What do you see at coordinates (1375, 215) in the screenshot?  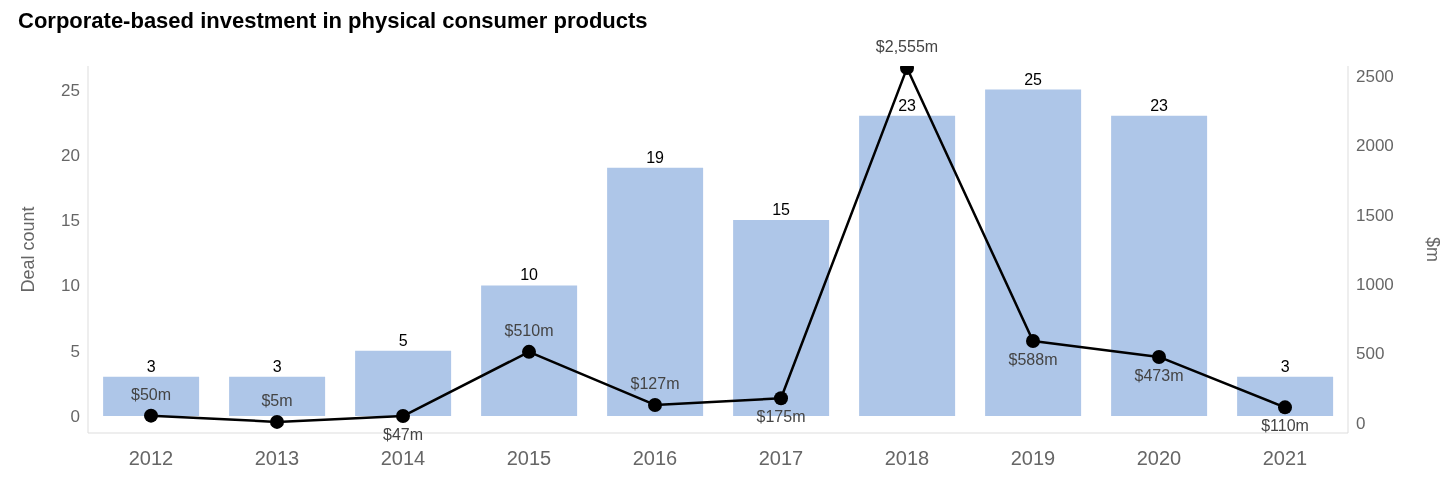 I see `y2-tick-label: 1500` at bounding box center [1375, 215].